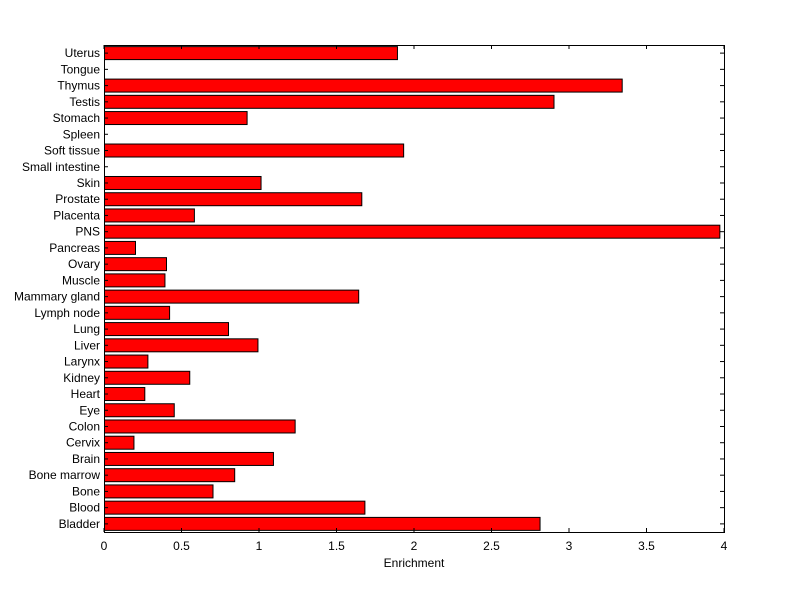 The image size is (800, 599). Describe the element at coordinates (259, 546) in the screenshot. I see `x-tick-label: 1` at that location.